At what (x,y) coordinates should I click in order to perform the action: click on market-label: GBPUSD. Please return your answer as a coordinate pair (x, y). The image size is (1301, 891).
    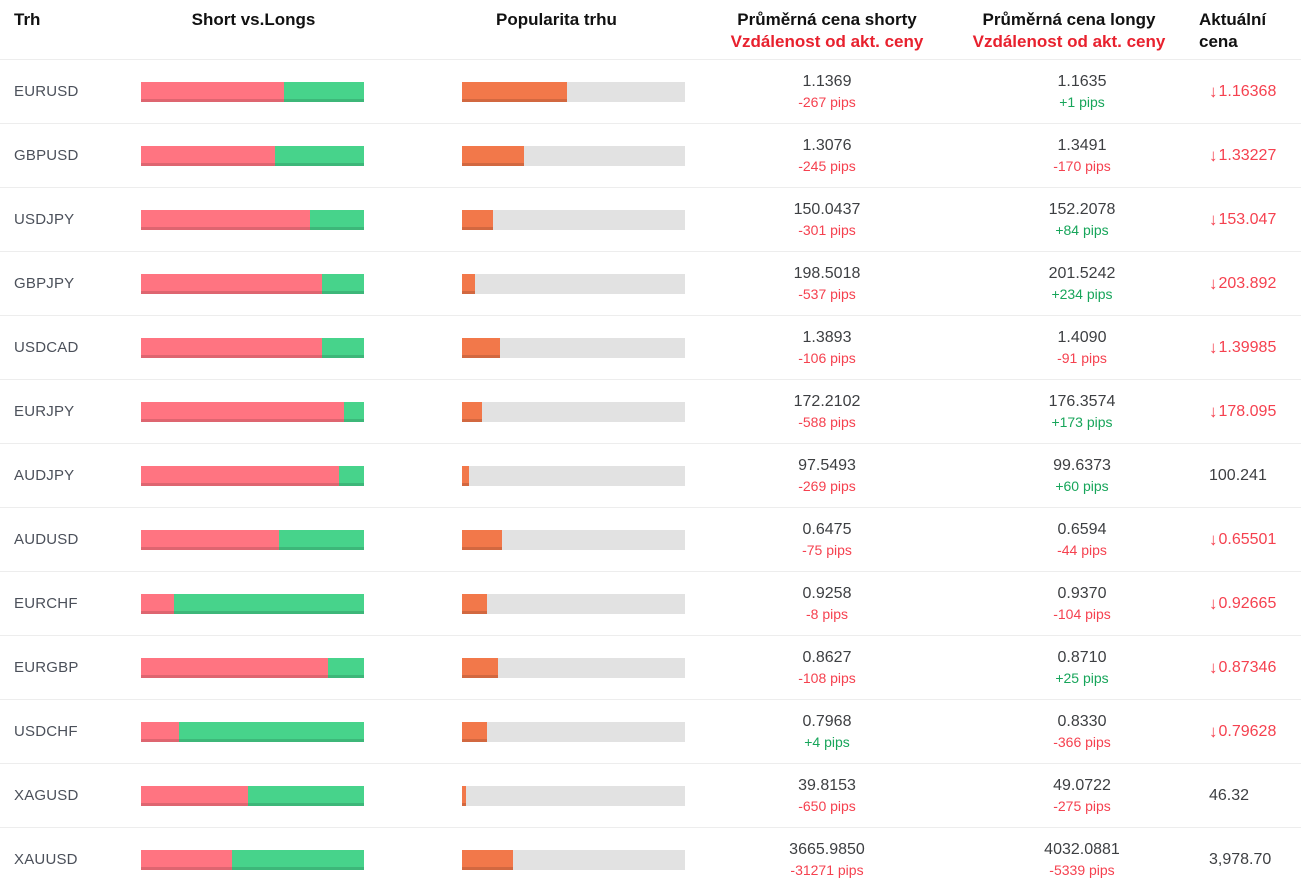
    Looking at the image, I should click on (46, 155).